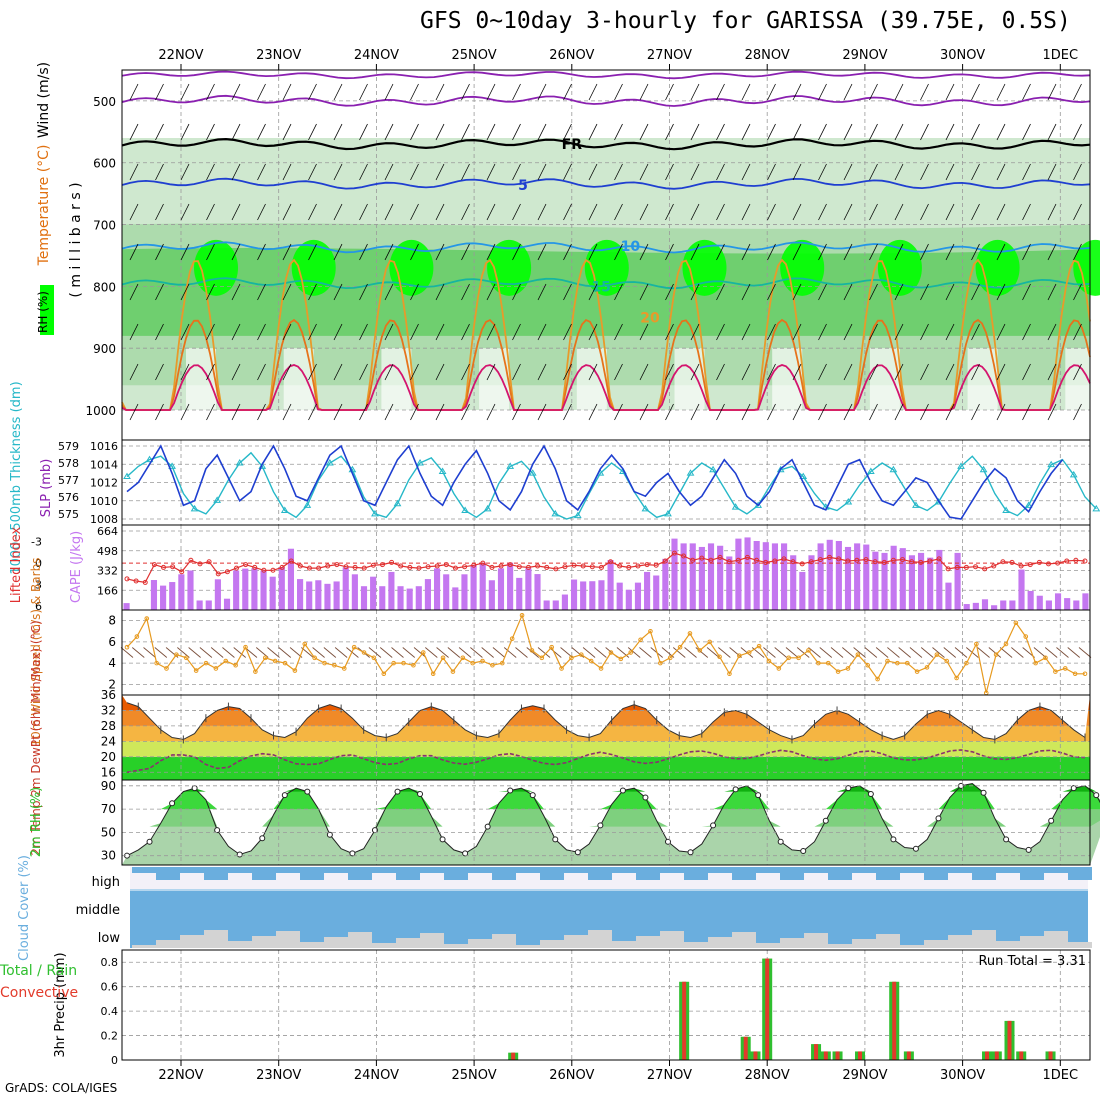 Image resolution: width=1100 pixels, height=1100 pixels. I want to click on pressure-tick: 900, so click(104, 349).